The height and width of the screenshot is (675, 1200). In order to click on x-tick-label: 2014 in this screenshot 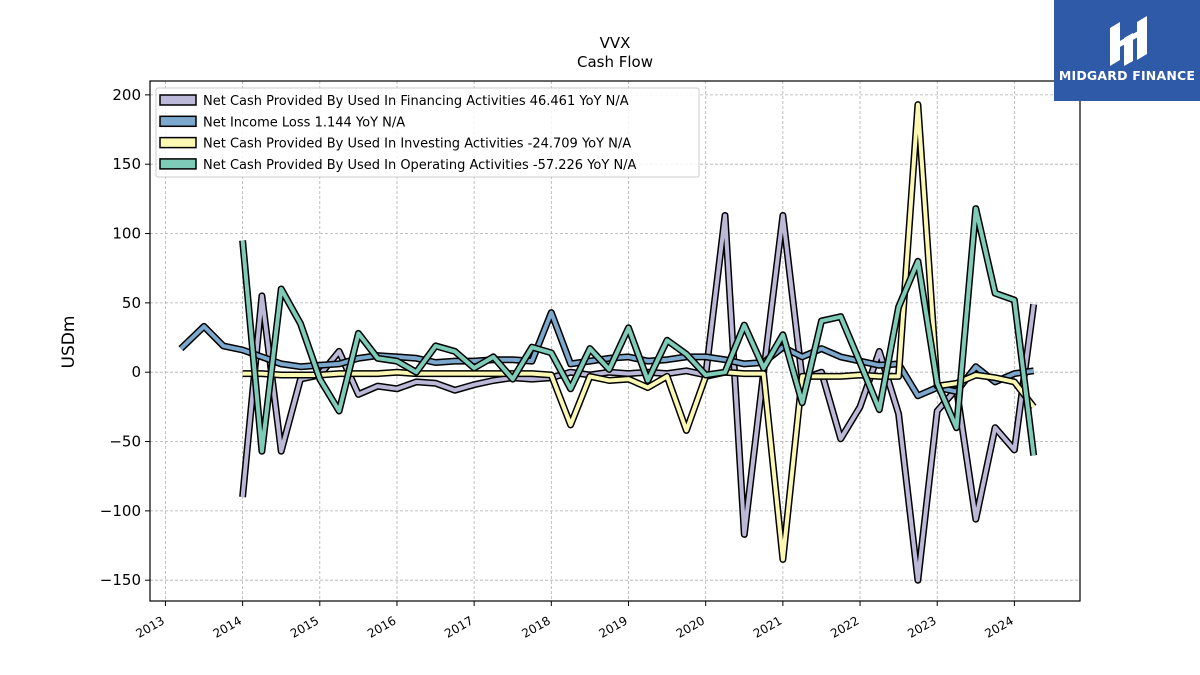, I will do `click(227, 626)`.